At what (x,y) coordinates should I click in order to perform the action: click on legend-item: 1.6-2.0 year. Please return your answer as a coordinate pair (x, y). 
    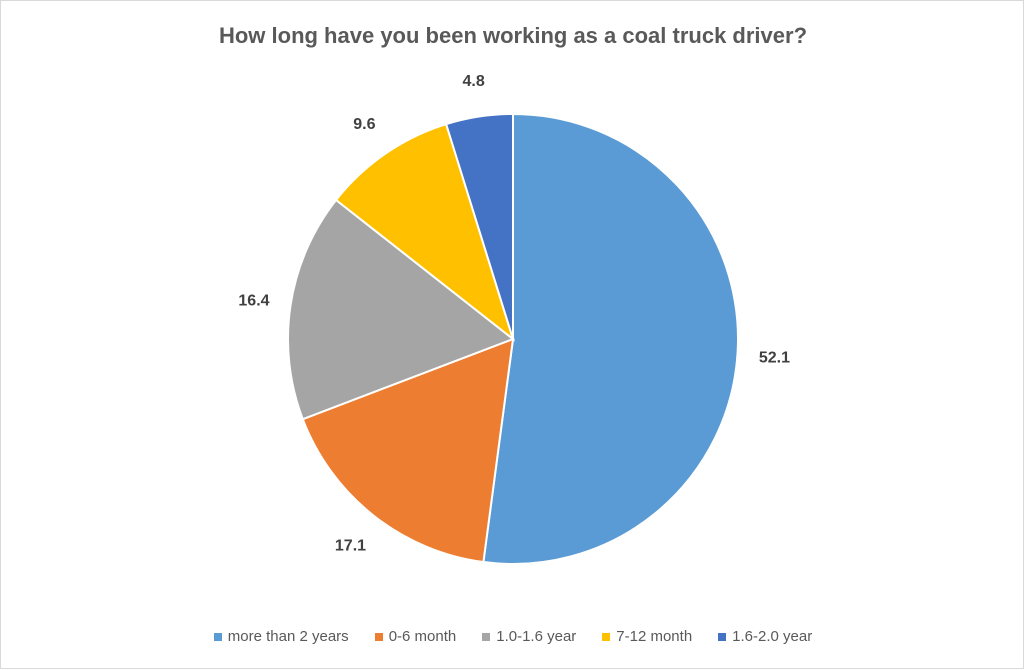
    Looking at the image, I should click on (765, 636).